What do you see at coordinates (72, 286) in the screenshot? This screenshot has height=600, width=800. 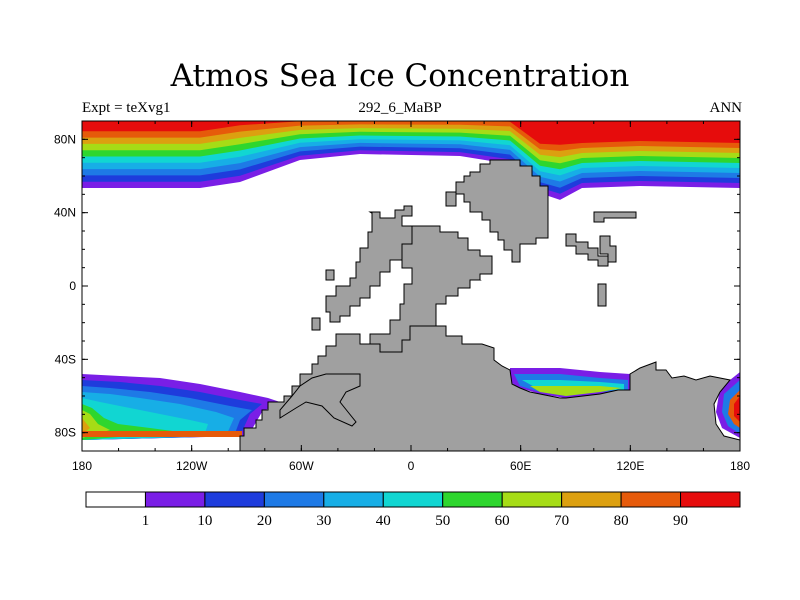 I see `y-tick-label: 0` at bounding box center [72, 286].